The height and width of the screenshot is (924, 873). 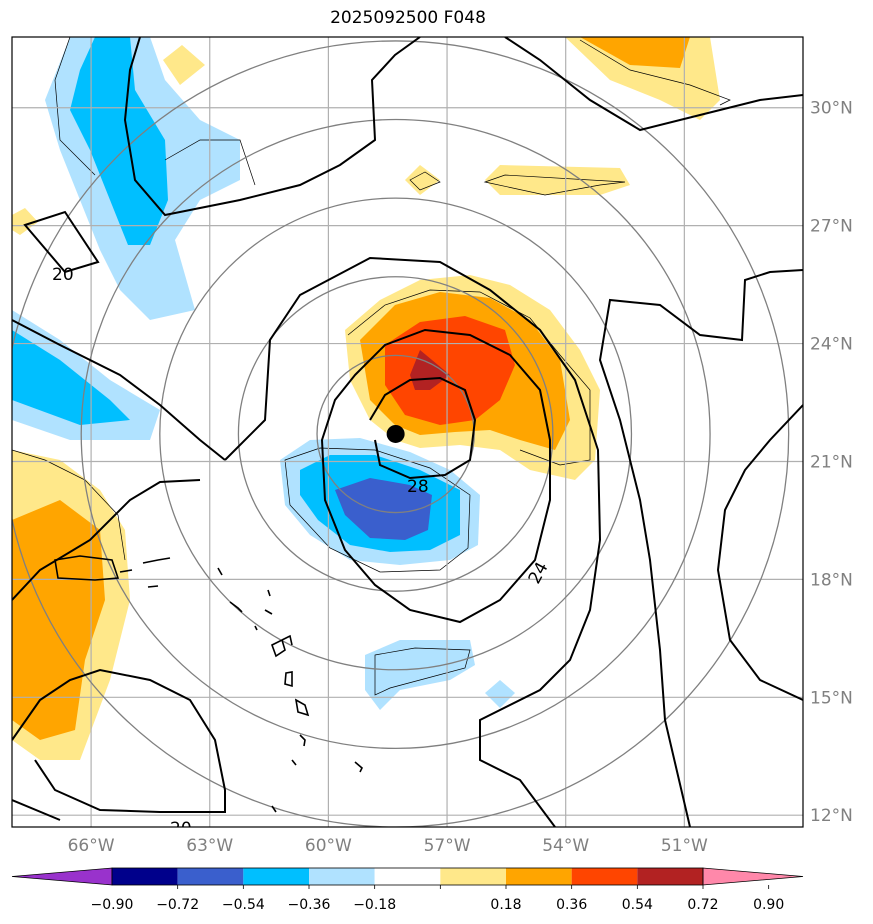 What do you see at coordinates (309, 905) in the screenshot?
I see `colorbar-label: −0.36` at bounding box center [309, 905].